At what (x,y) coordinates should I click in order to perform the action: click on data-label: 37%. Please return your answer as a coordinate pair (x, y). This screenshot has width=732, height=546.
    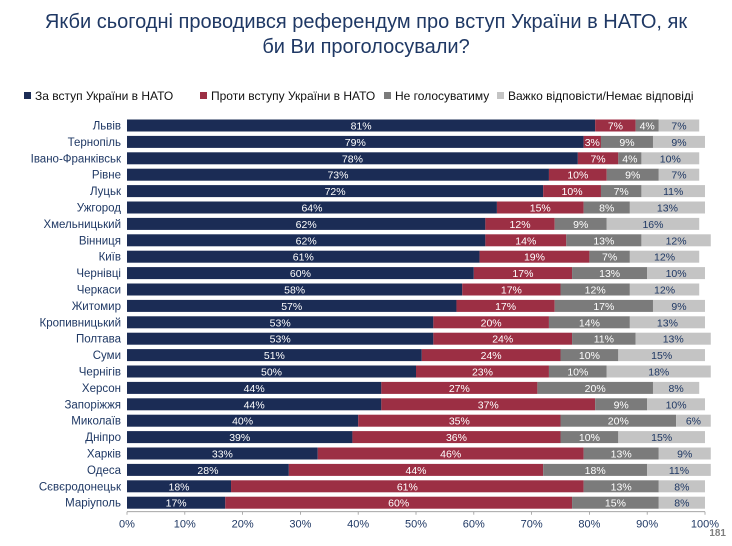
    Looking at the image, I should click on (488, 405).